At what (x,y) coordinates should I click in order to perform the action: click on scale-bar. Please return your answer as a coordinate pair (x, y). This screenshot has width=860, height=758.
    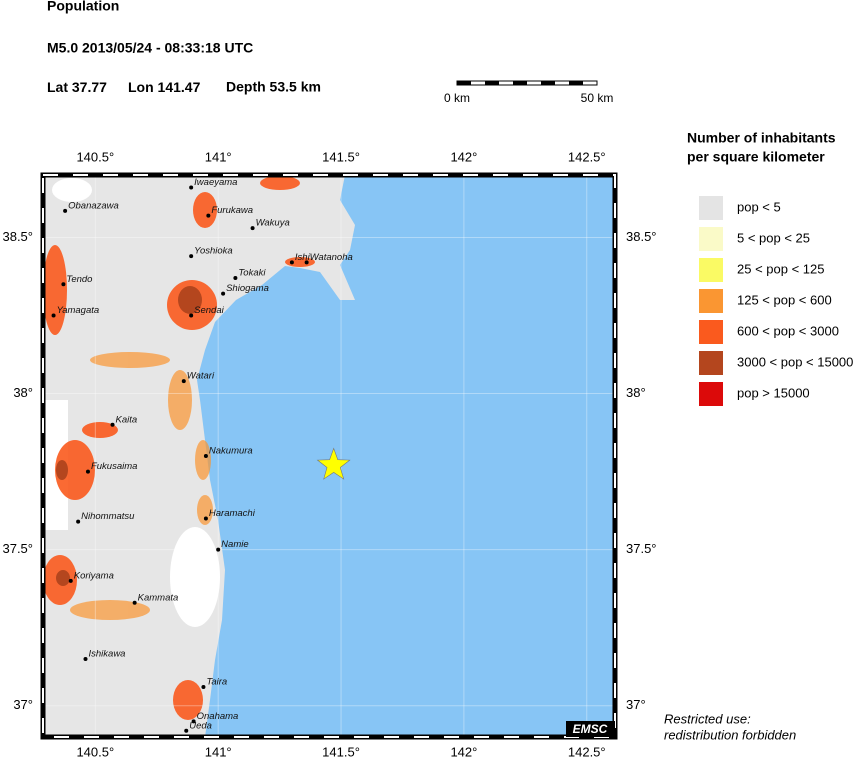
    Looking at the image, I should click on (527, 83).